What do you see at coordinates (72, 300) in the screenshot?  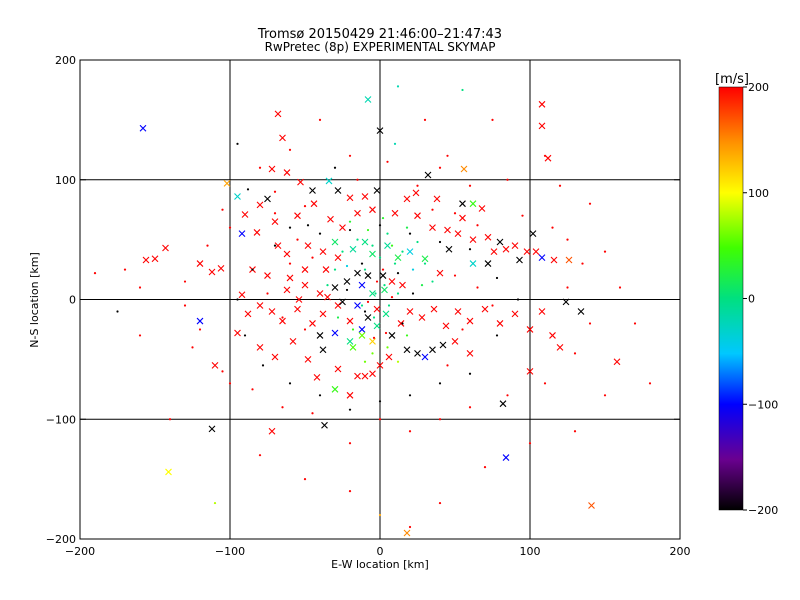 I see `y-tick-label: 0` at bounding box center [72, 300].